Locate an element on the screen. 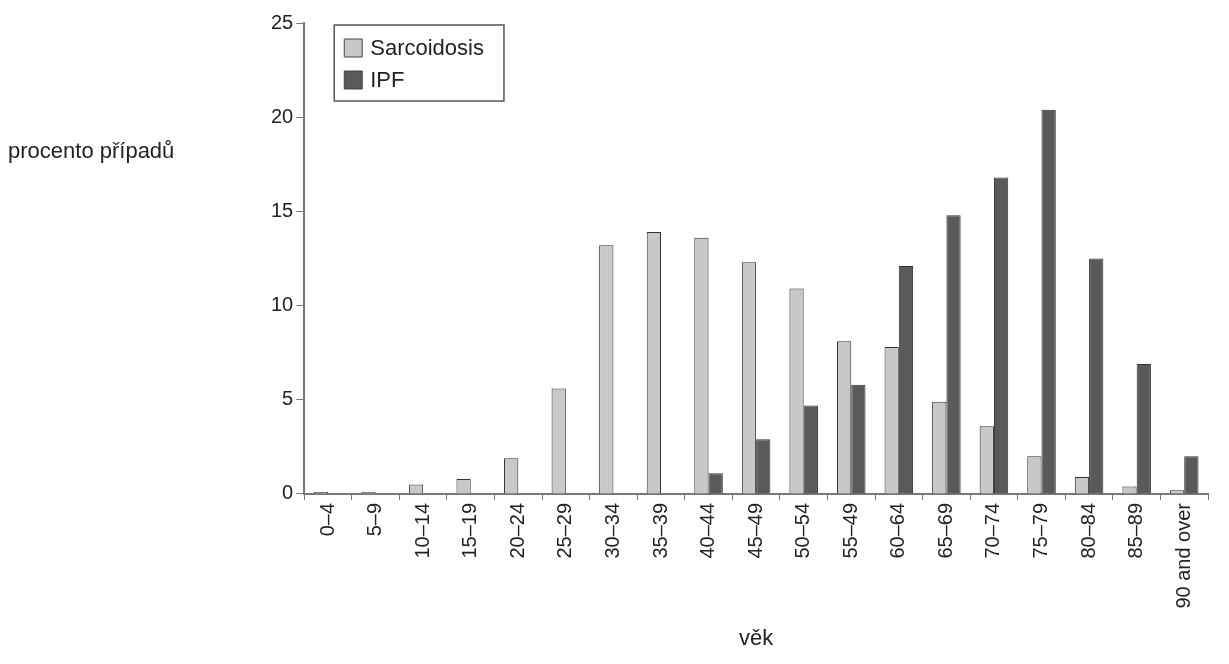 This screenshot has width=1229, height=664. x-tick-label: 60–64 is located at coordinates (897, 530).